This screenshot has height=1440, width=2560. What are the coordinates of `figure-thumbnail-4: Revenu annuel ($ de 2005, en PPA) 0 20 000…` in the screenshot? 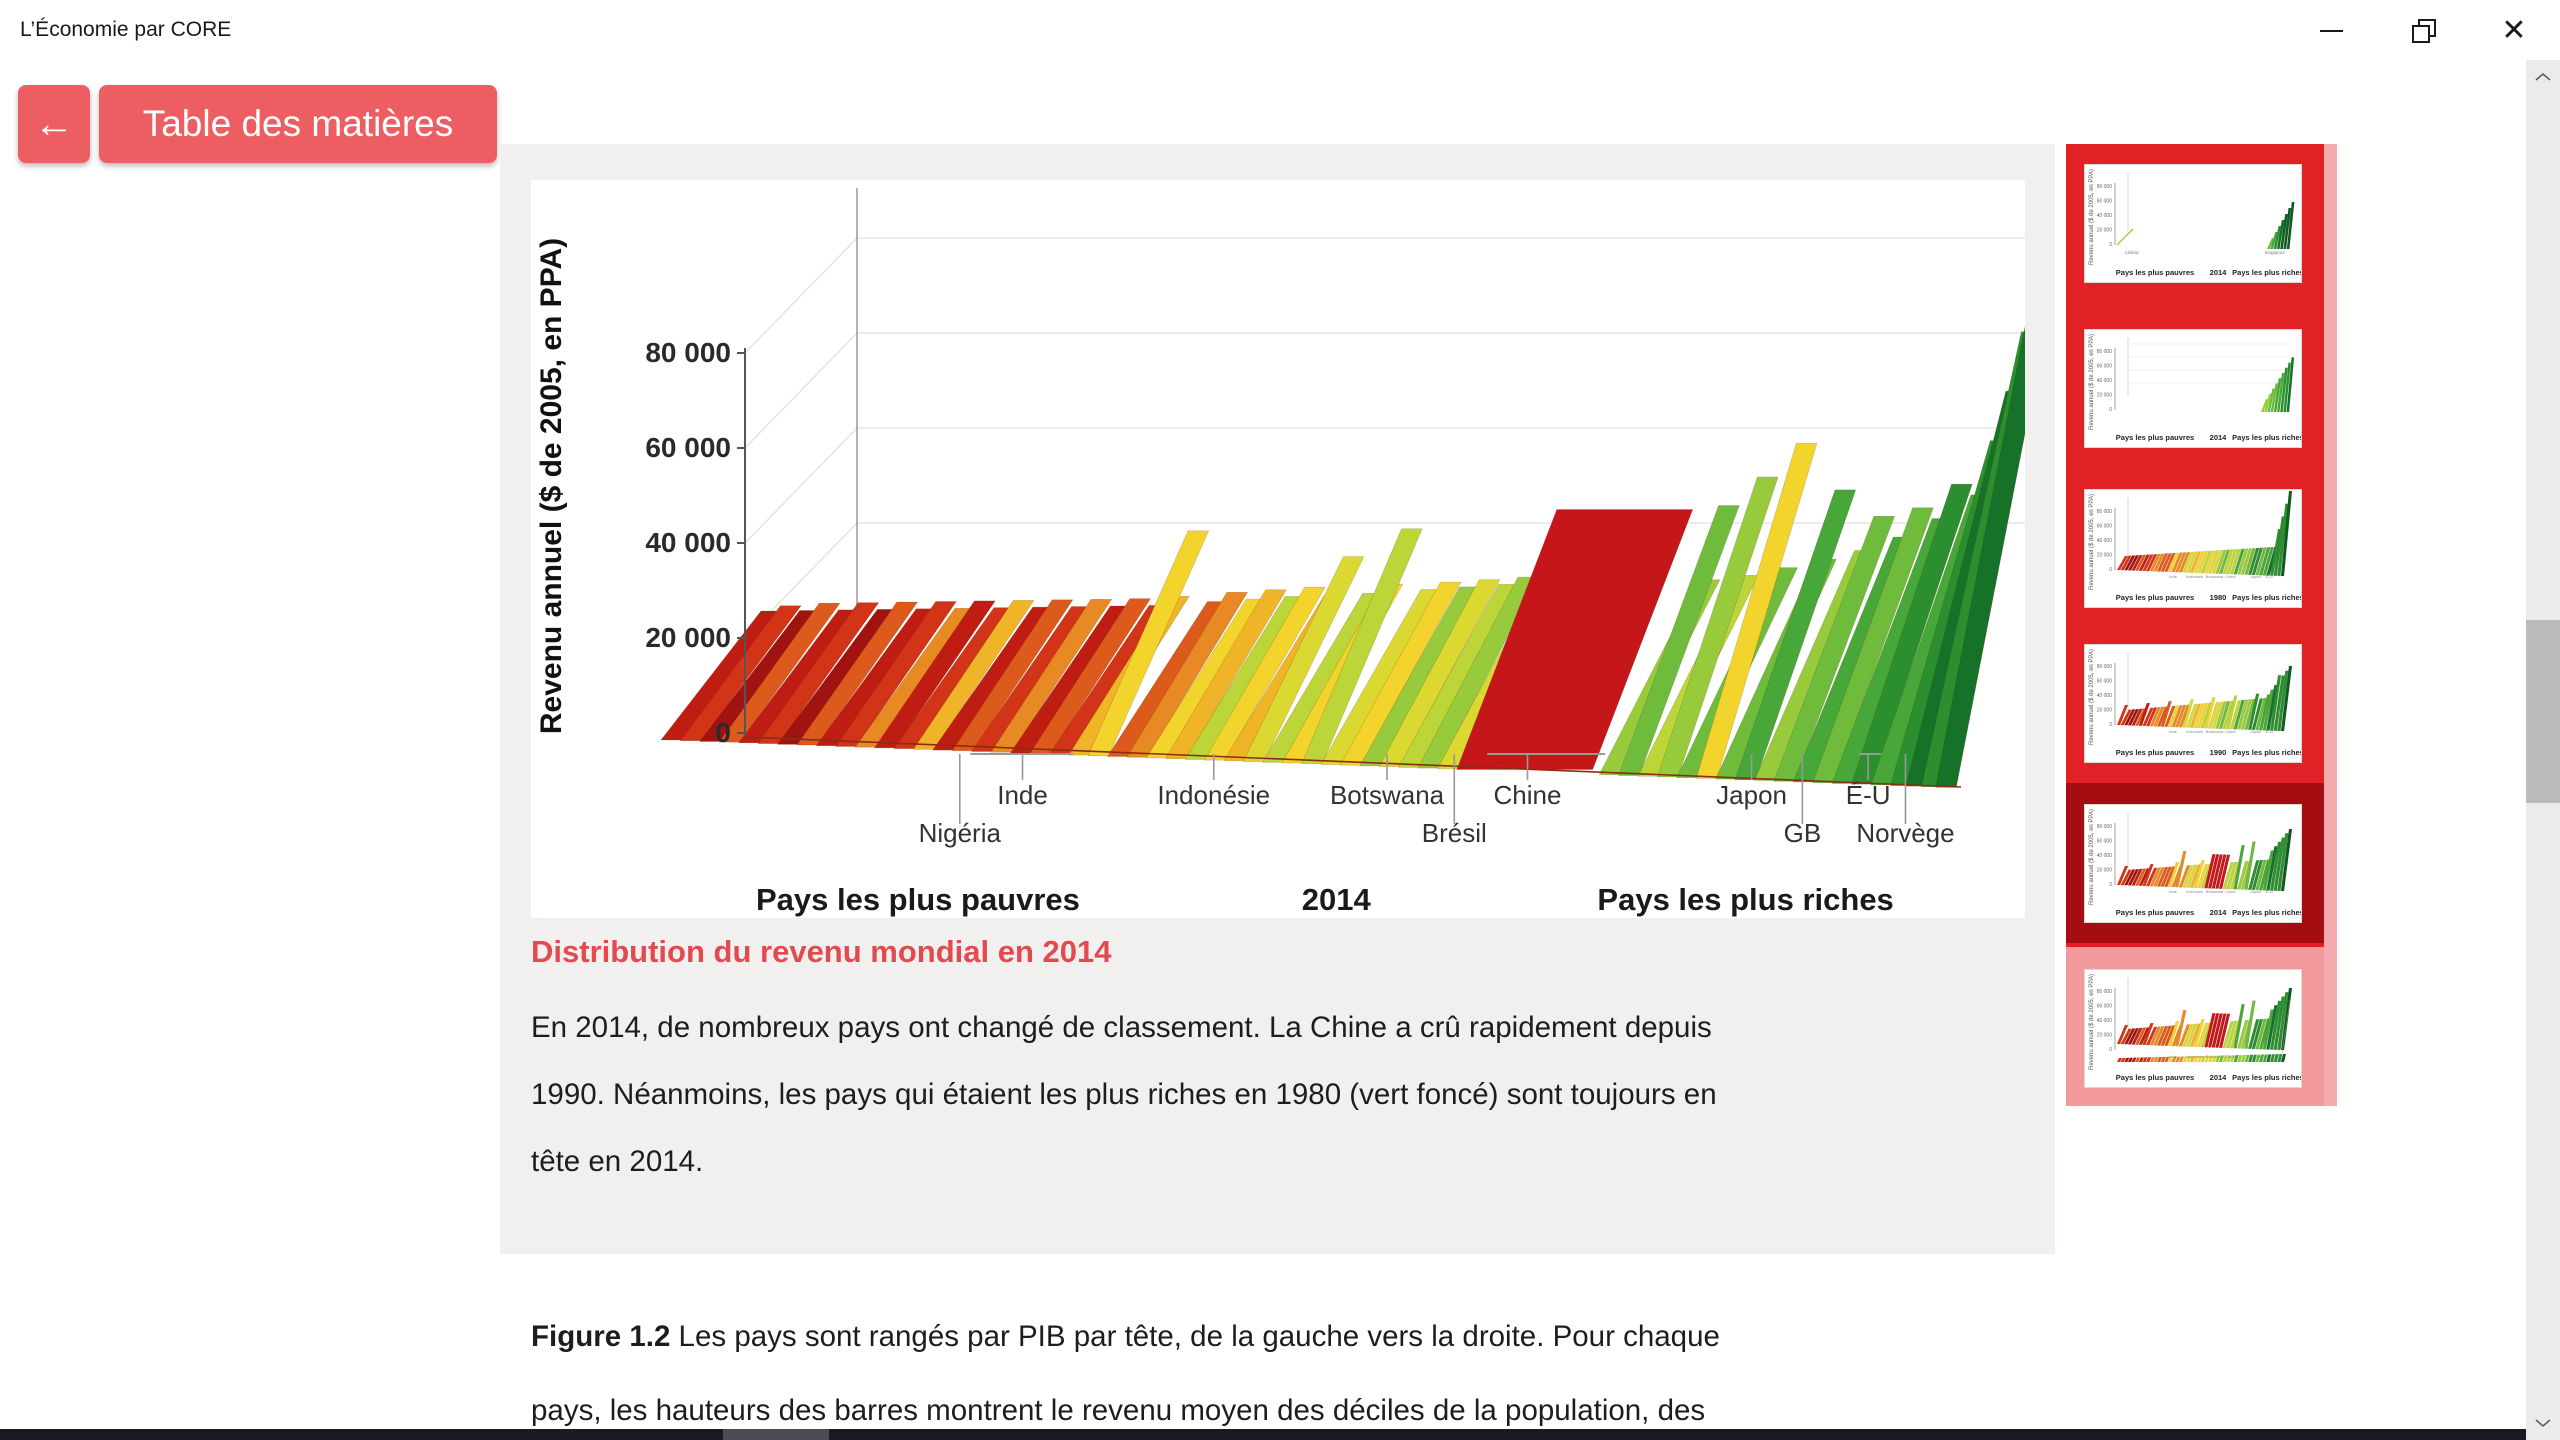 It's located at (2194, 703).